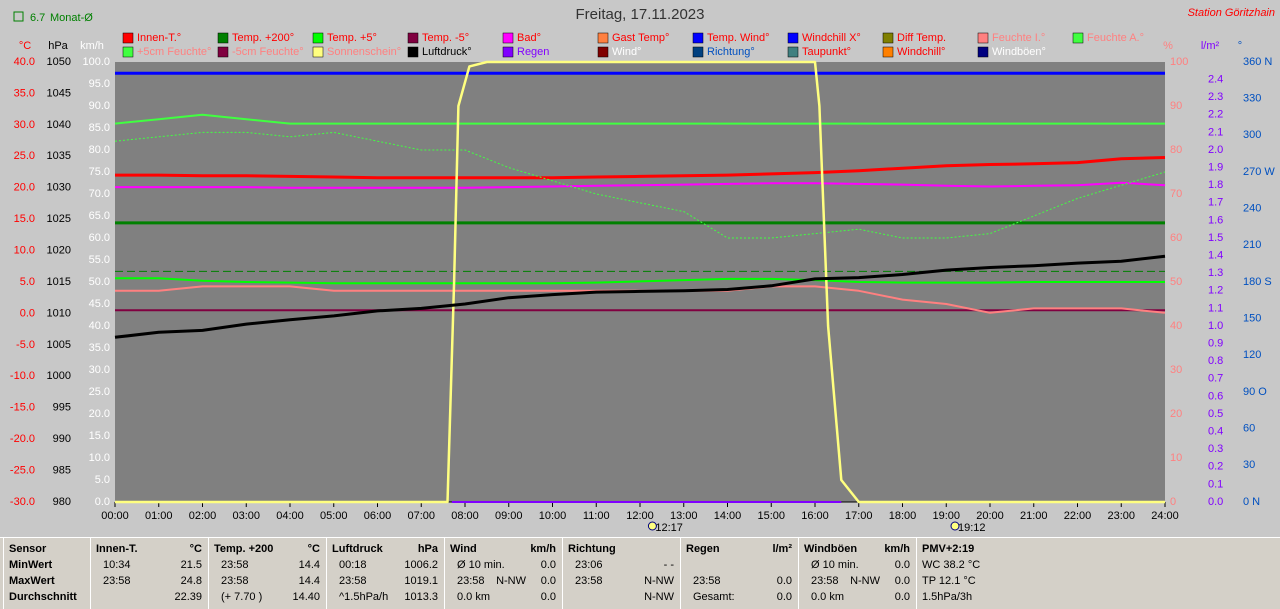 This screenshot has width=1280, height=609. I want to click on table-cell: Gesamt:, so click(714, 597).